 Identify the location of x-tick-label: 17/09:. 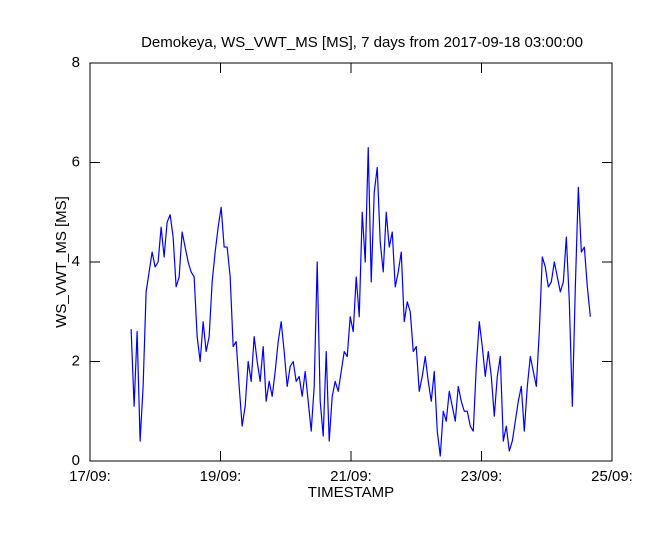
(90, 476).